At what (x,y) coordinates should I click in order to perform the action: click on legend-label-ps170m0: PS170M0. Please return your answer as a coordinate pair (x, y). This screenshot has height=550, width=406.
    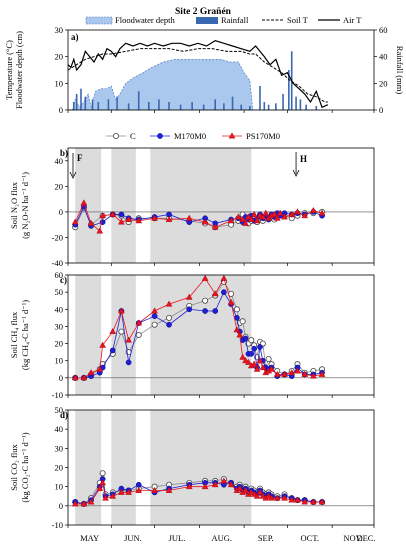
    Looking at the image, I should click on (263, 136).